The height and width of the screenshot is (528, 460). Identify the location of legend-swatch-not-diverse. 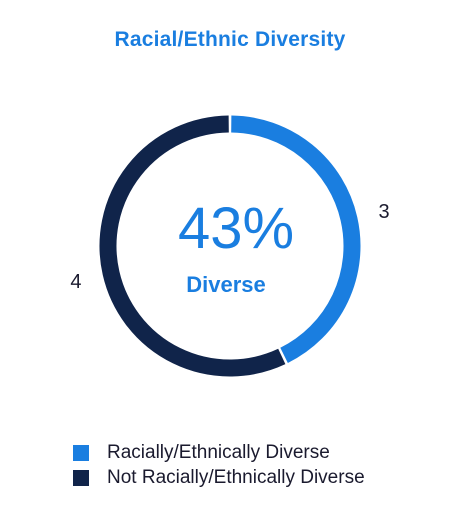
(81, 477).